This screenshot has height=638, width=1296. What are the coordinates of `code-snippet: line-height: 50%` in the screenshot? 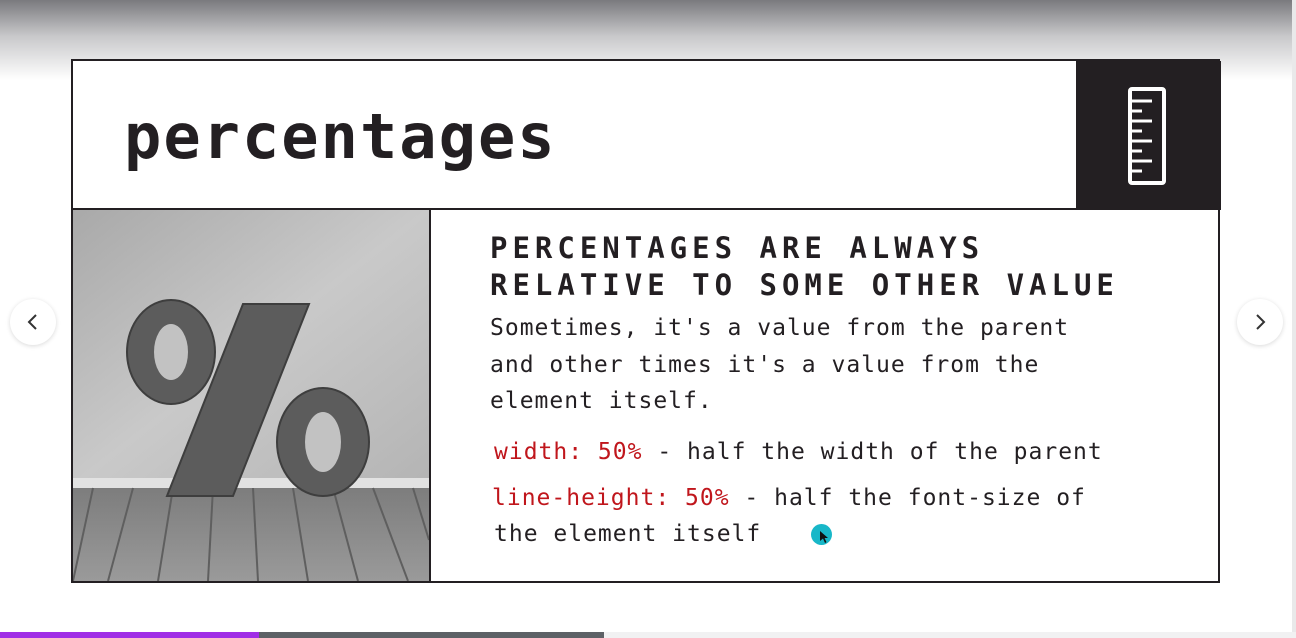 It's located at (611, 498).